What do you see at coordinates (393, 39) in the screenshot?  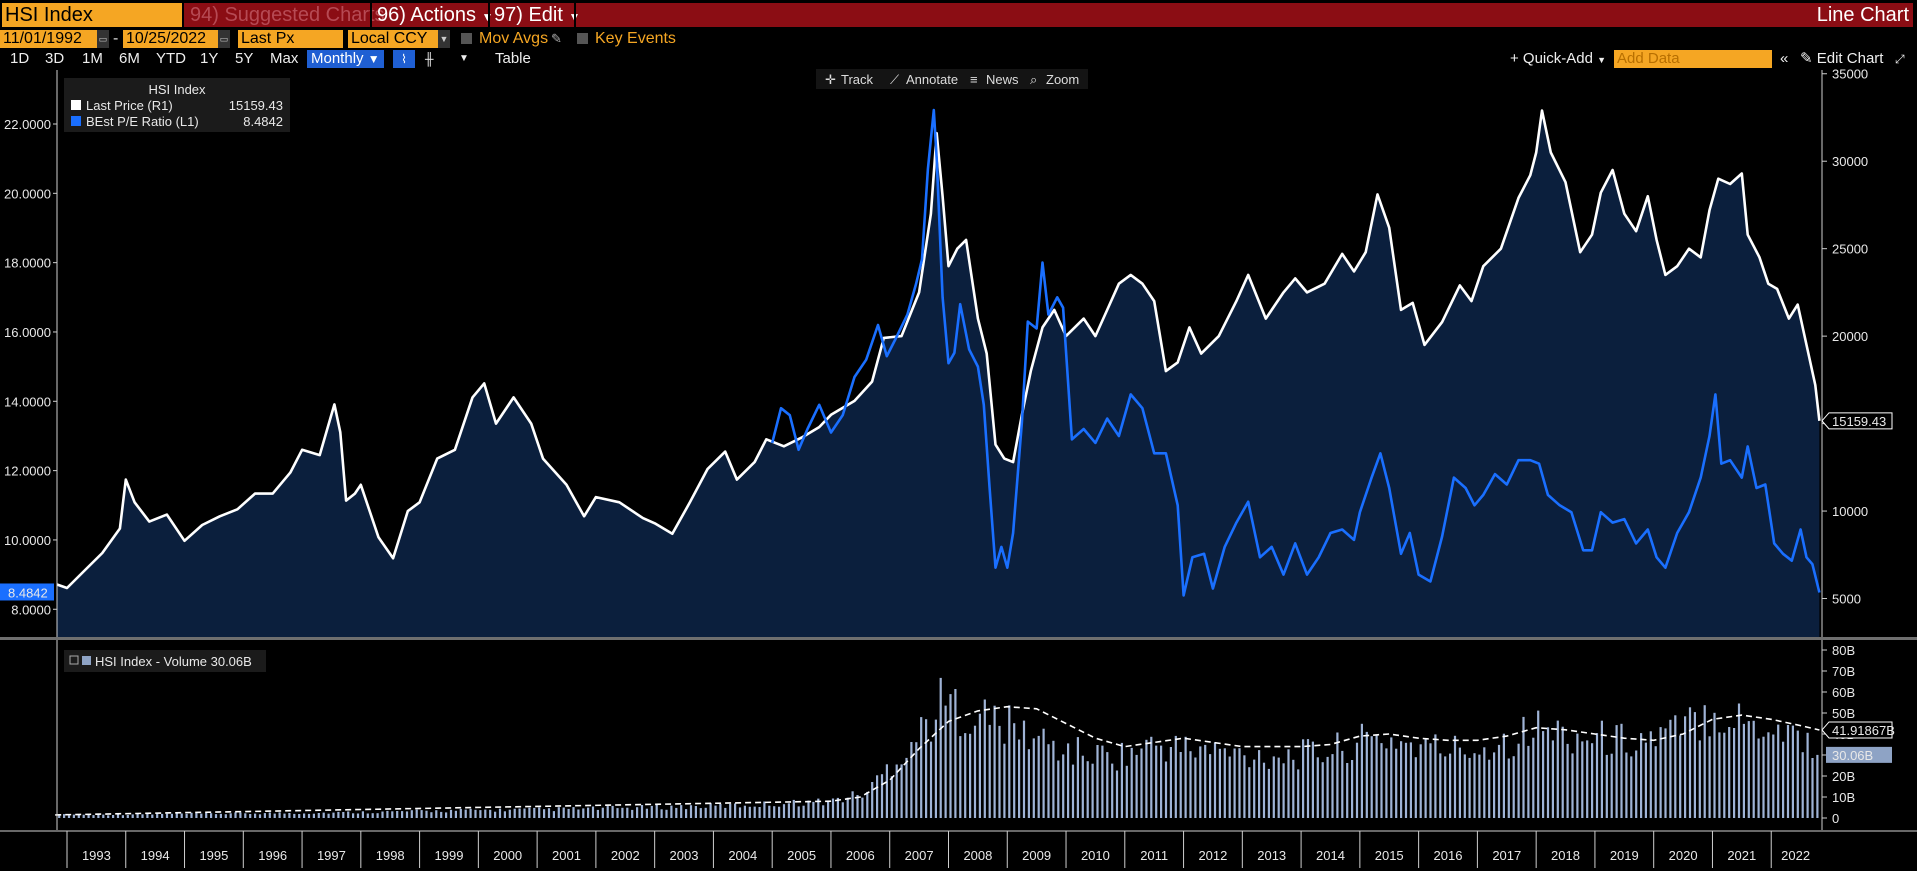 I see `currency-select: Local CCY` at bounding box center [393, 39].